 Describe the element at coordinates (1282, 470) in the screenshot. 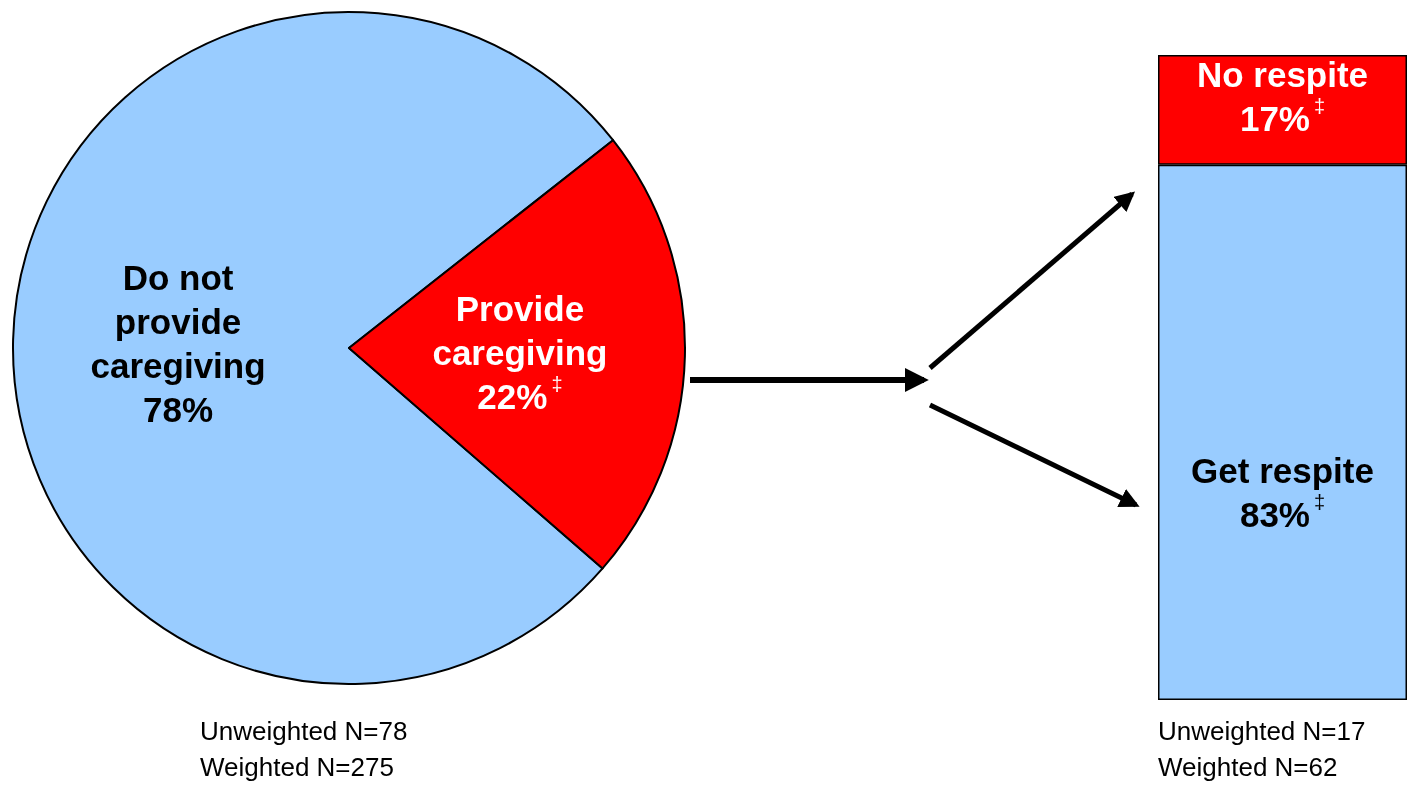

I see `series-label: Get respite` at that location.